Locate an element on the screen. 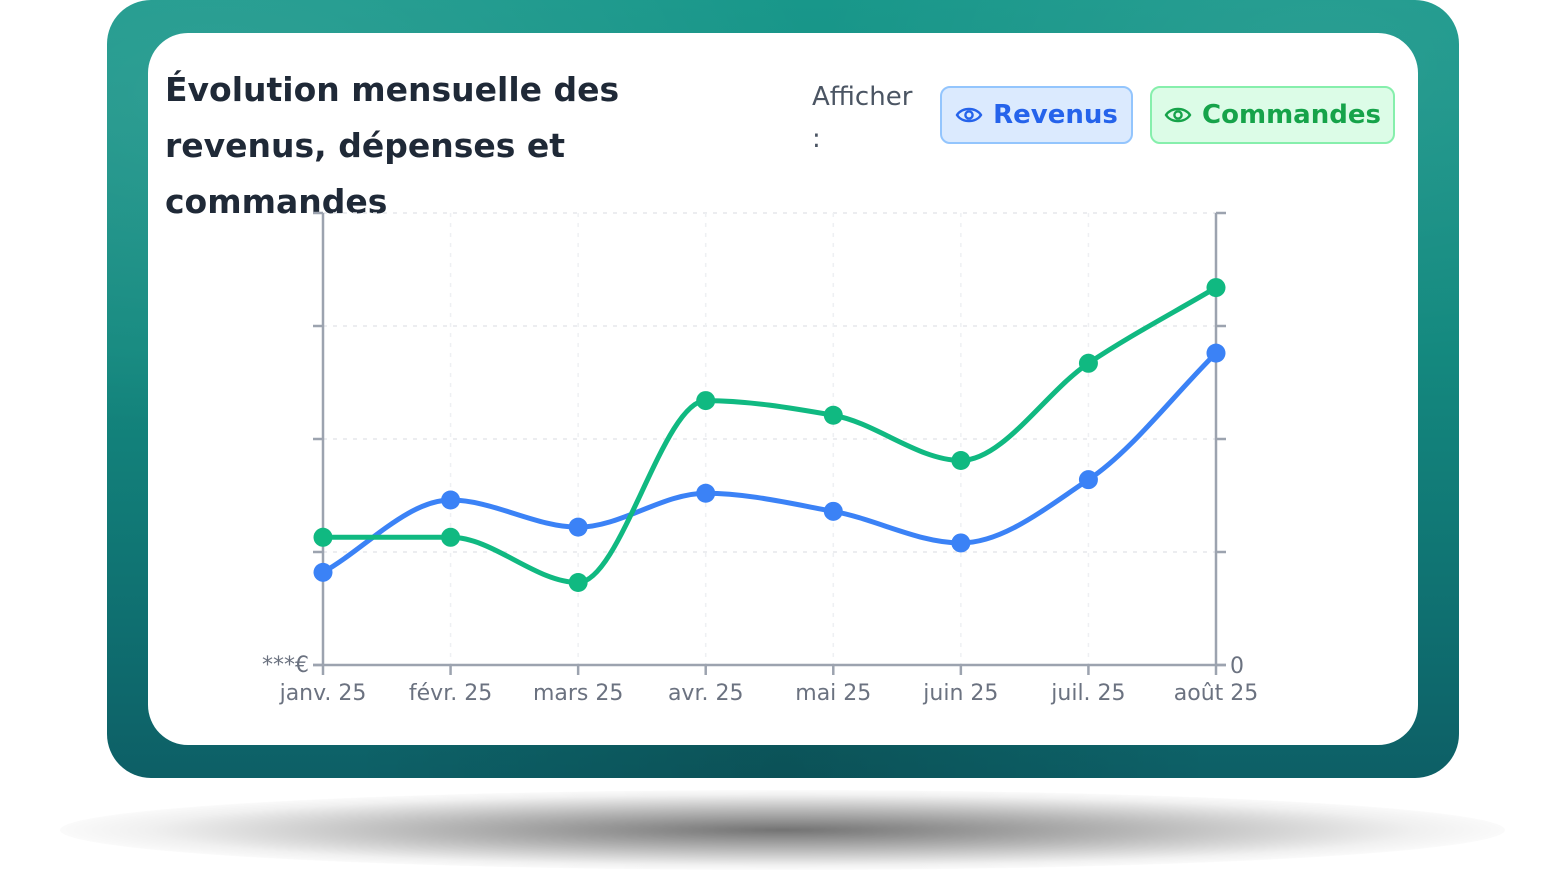 Image resolution: width=1565 pixels, height=889 pixels. revenus-toggle-label: Revenus is located at coordinates (1055, 115).